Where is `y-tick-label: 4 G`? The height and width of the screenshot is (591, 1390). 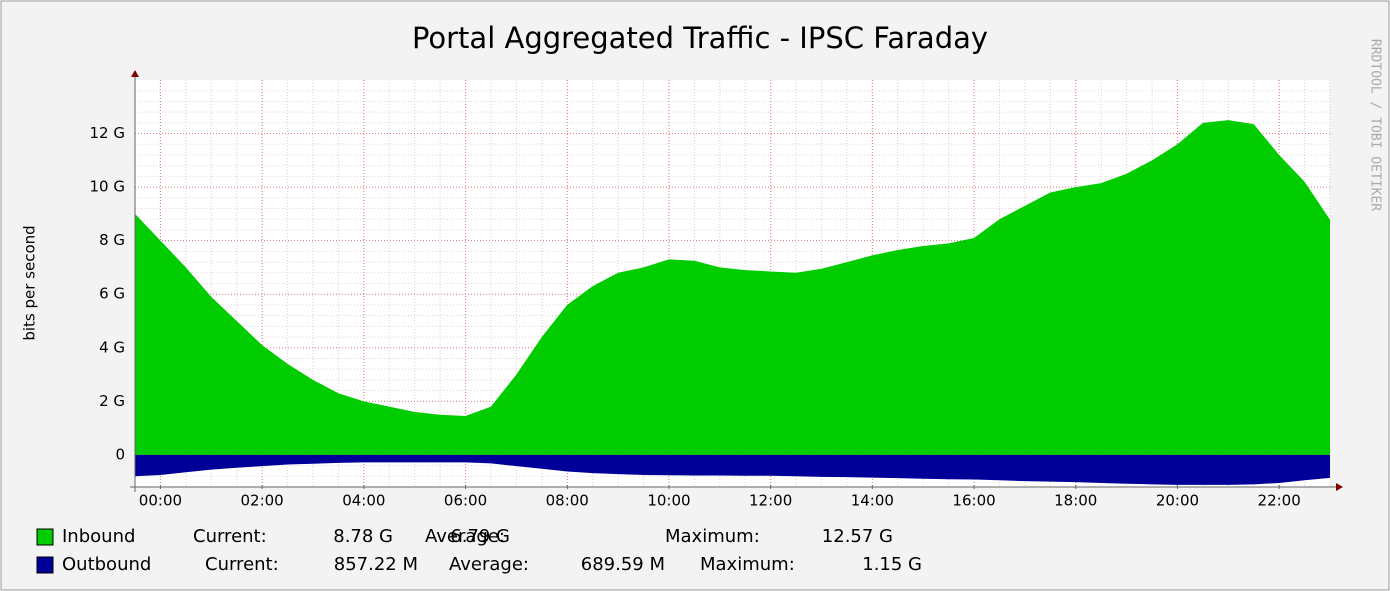
y-tick-label: 4 G is located at coordinates (112, 347).